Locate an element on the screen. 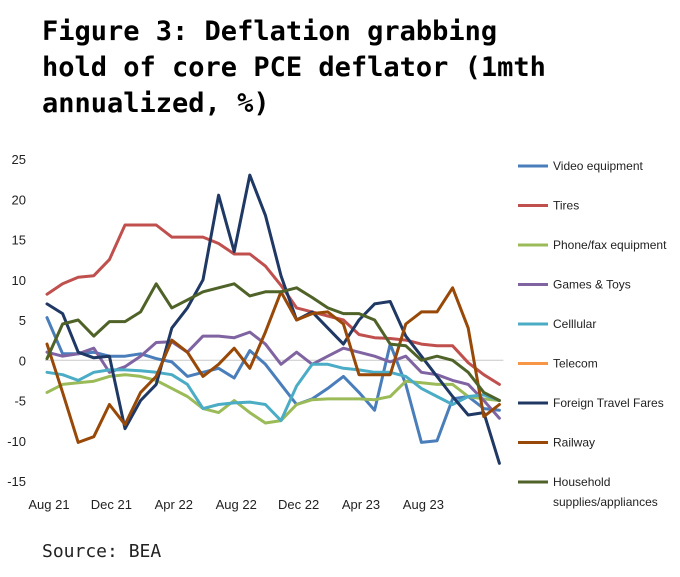  y-tick-label: -5 is located at coordinates (20, 401).